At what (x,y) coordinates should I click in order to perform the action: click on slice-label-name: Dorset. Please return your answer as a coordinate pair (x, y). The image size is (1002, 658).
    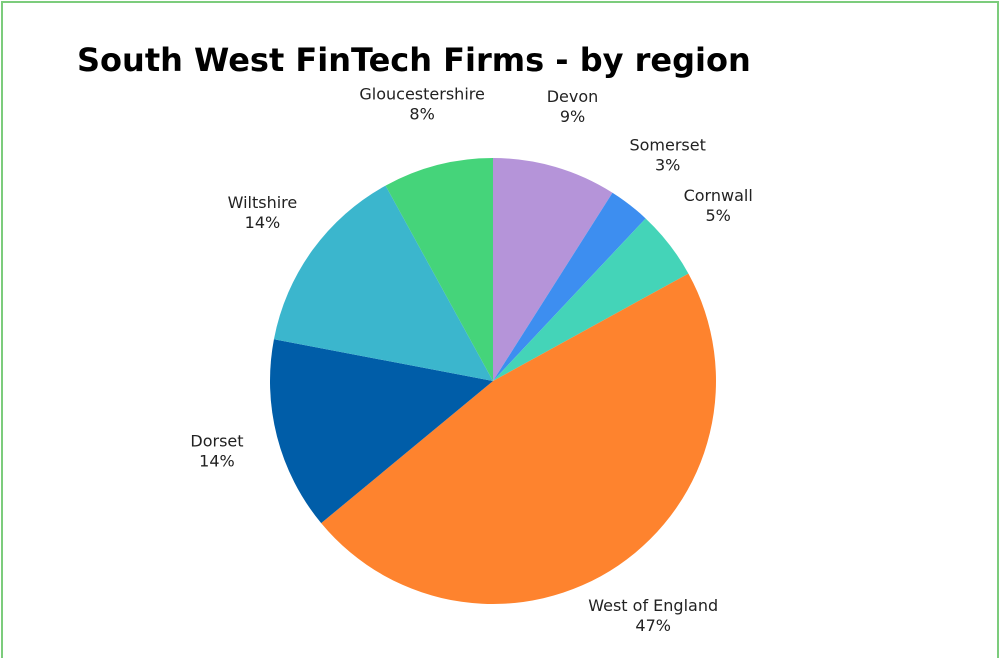
    Looking at the image, I should click on (216, 440).